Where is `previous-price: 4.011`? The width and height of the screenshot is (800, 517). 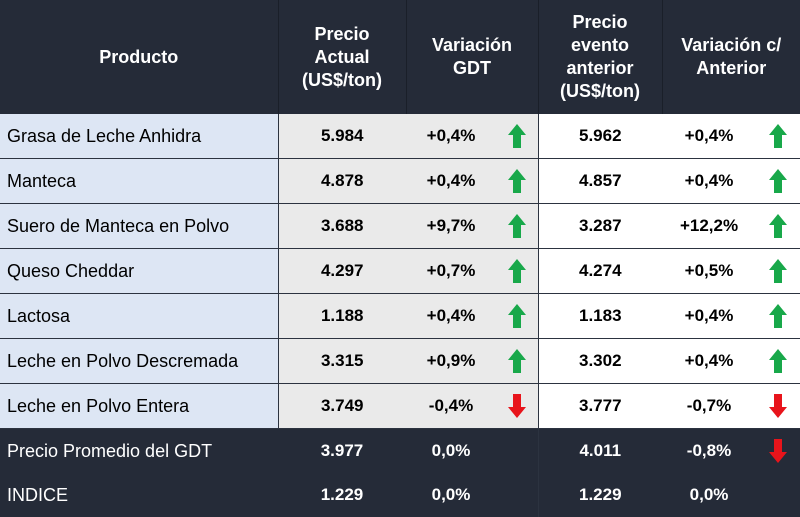
previous-price: 4.011 is located at coordinates (600, 450).